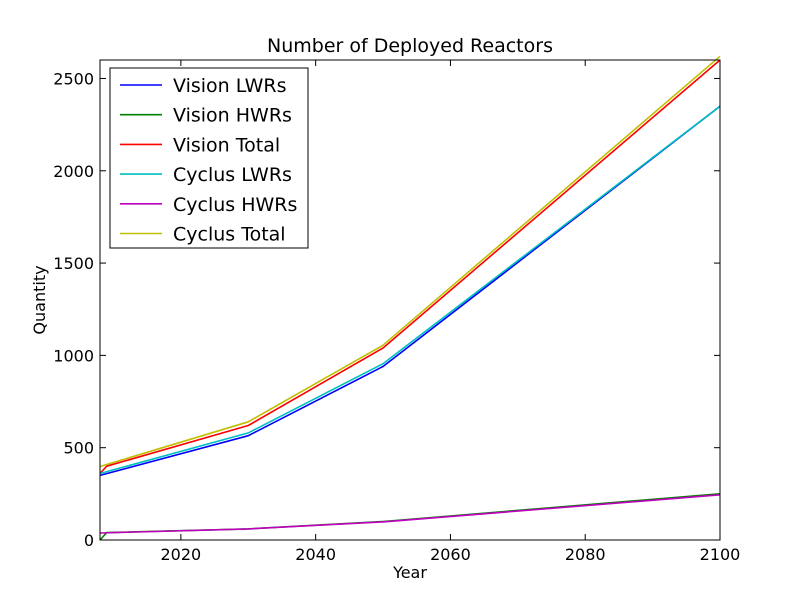 Image resolution: width=800 pixels, height=600 pixels. I want to click on y-tick-label-3: 1500, so click(73, 263).